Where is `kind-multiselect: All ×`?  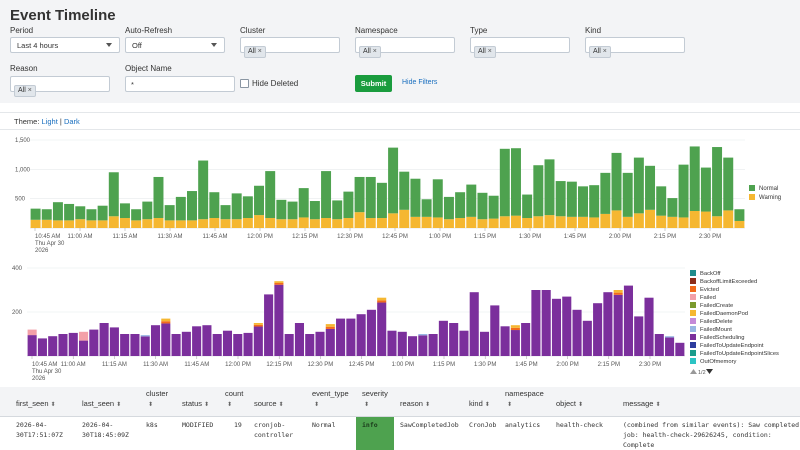 kind-multiselect: All × is located at coordinates (635, 47).